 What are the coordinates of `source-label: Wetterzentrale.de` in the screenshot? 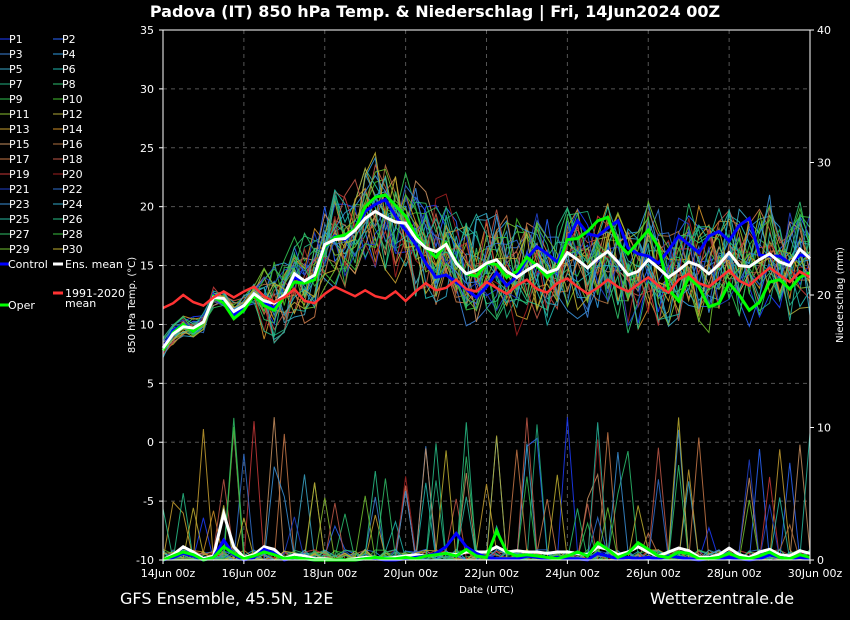 It's located at (722, 598).